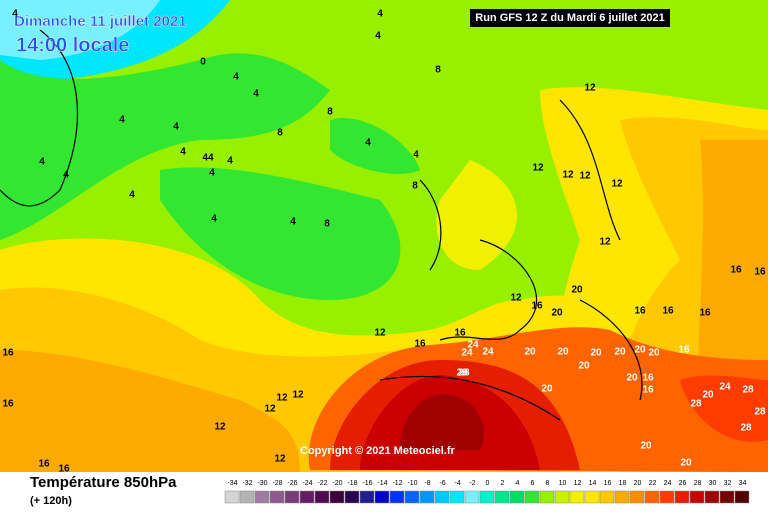  I want to click on scale-label: -30, so click(262, 483).